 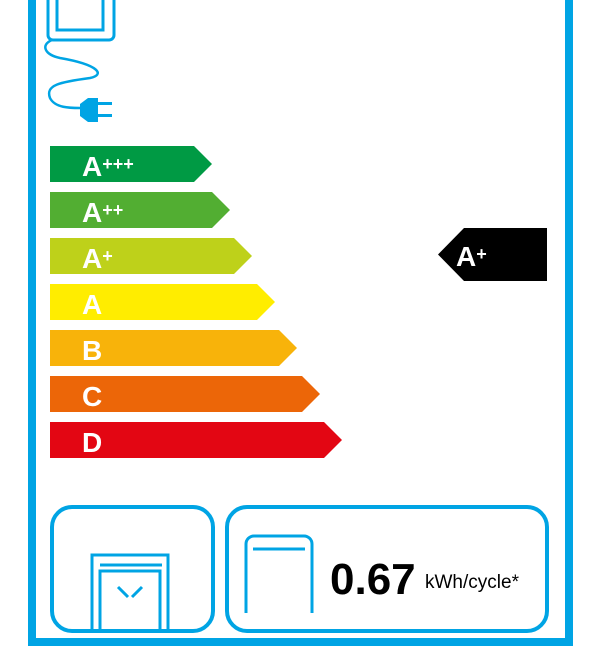 What do you see at coordinates (107, 256) in the screenshot?
I see `class-plus: +` at bounding box center [107, 256].